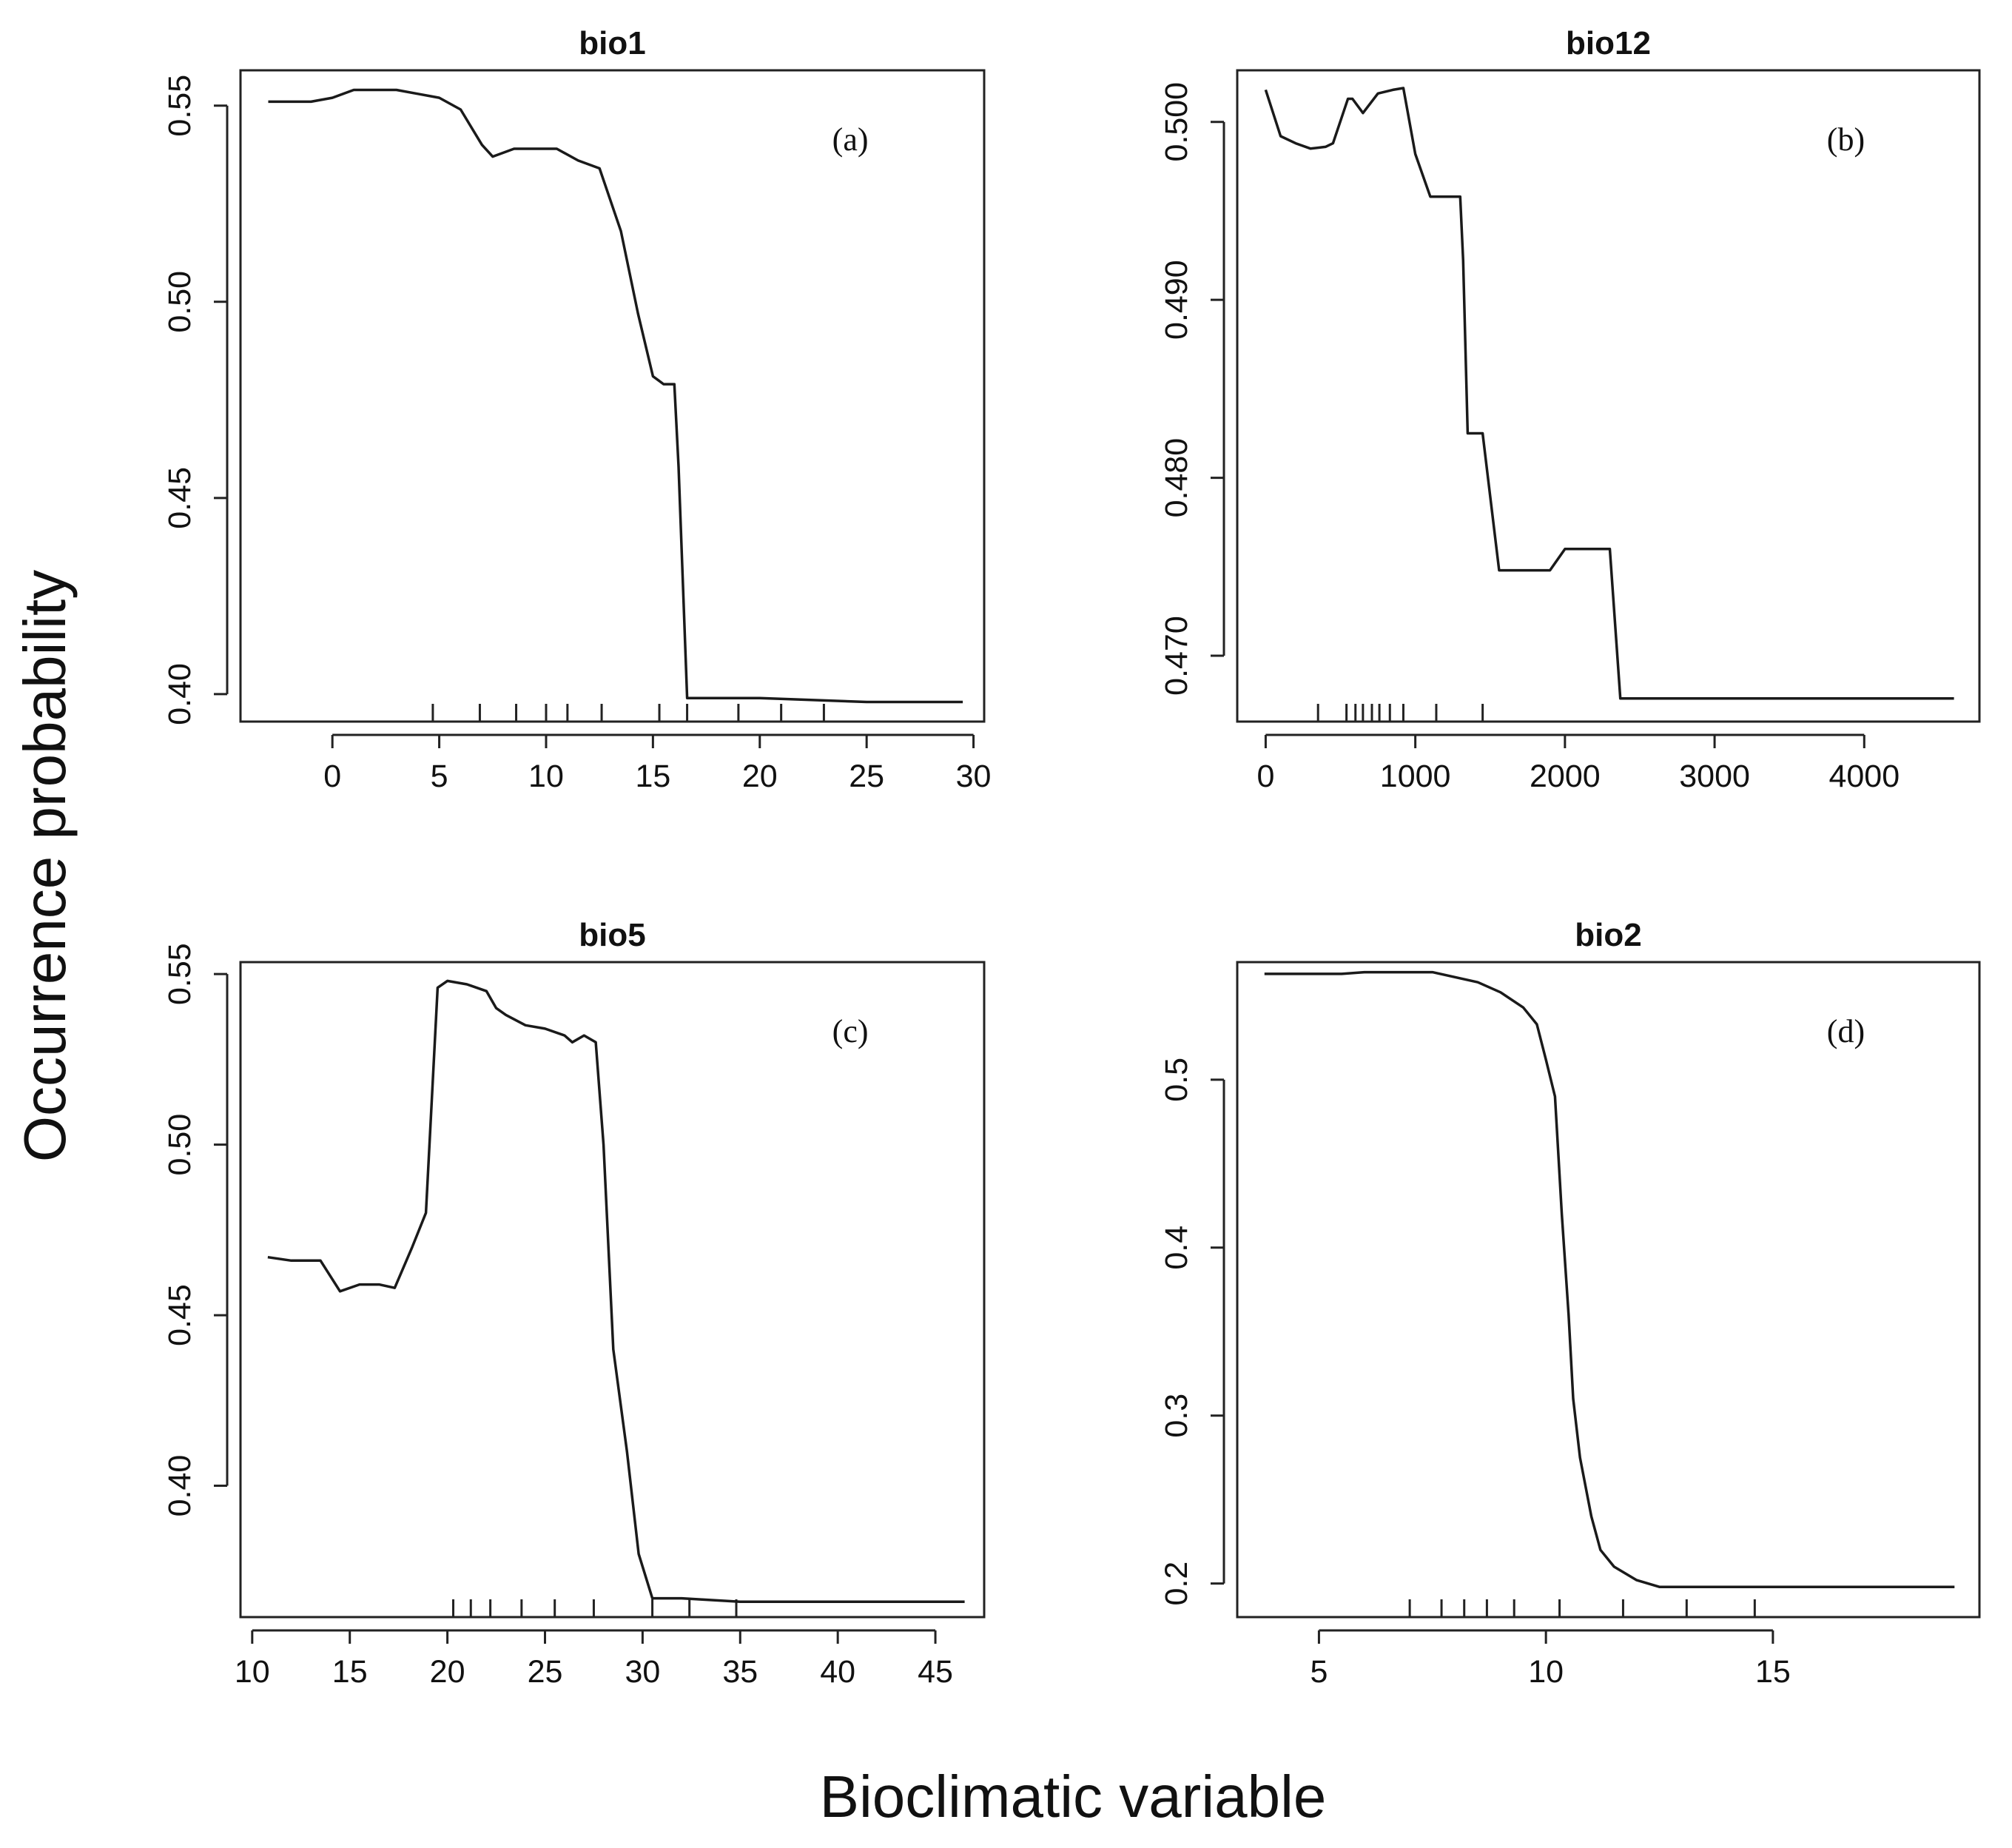 Image resolution: width=2012 pixels, height=1848 pixels. I want to click on bio2-x-tick-label: 10, so click(1546, 1672).